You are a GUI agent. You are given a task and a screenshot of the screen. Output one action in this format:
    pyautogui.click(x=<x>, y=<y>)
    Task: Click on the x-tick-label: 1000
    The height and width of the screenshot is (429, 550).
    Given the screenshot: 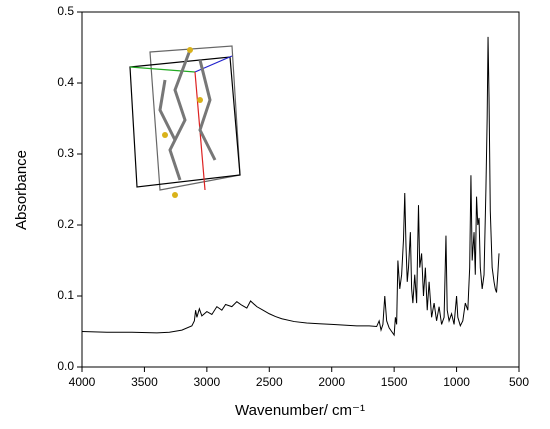 What is the action you would take?
    pyautogui.click(x=456, y=382)
    